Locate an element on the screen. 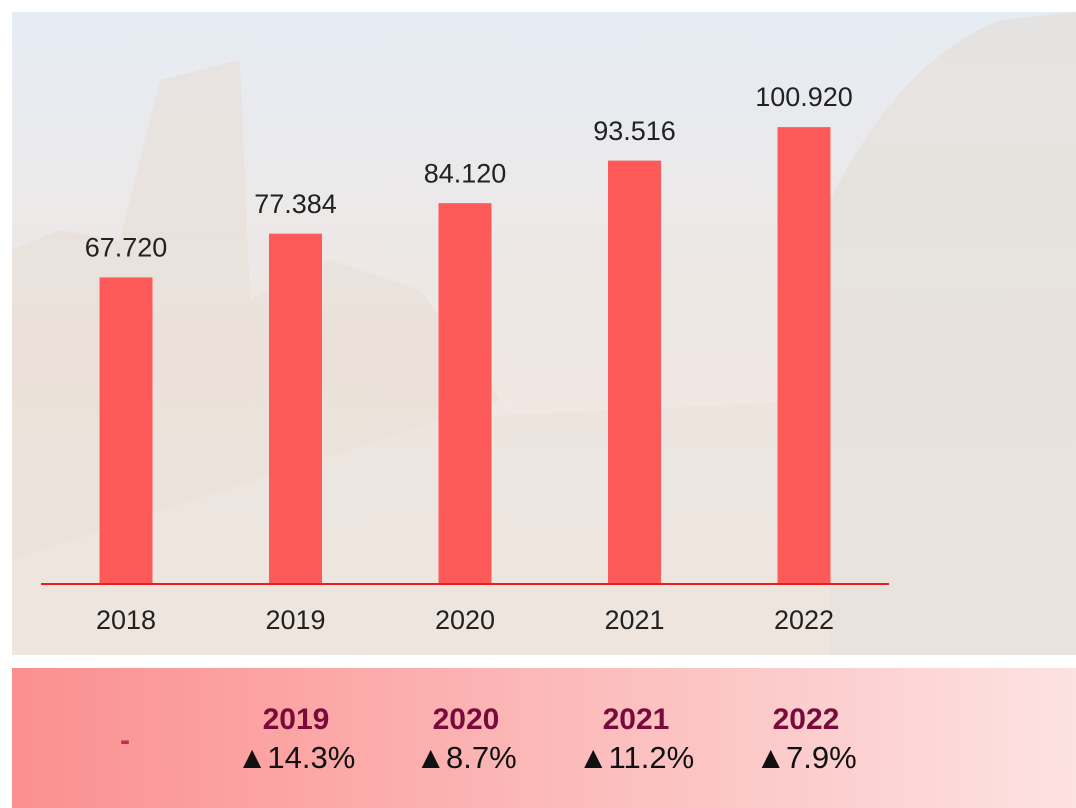 The width and height of the screenshot is (1076, 808). summary: - 2019 ▲14.3% 2020 ▲8.7% 2021 ▲11.2% 2022 ▲7.9% is located at coordinates (488, 739).